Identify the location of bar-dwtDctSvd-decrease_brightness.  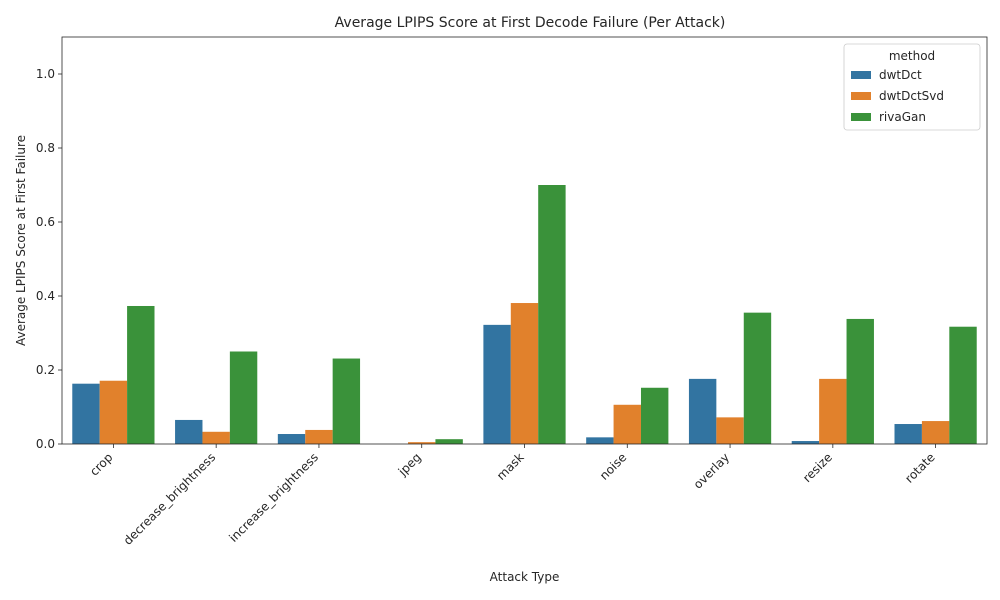
(216, 437).